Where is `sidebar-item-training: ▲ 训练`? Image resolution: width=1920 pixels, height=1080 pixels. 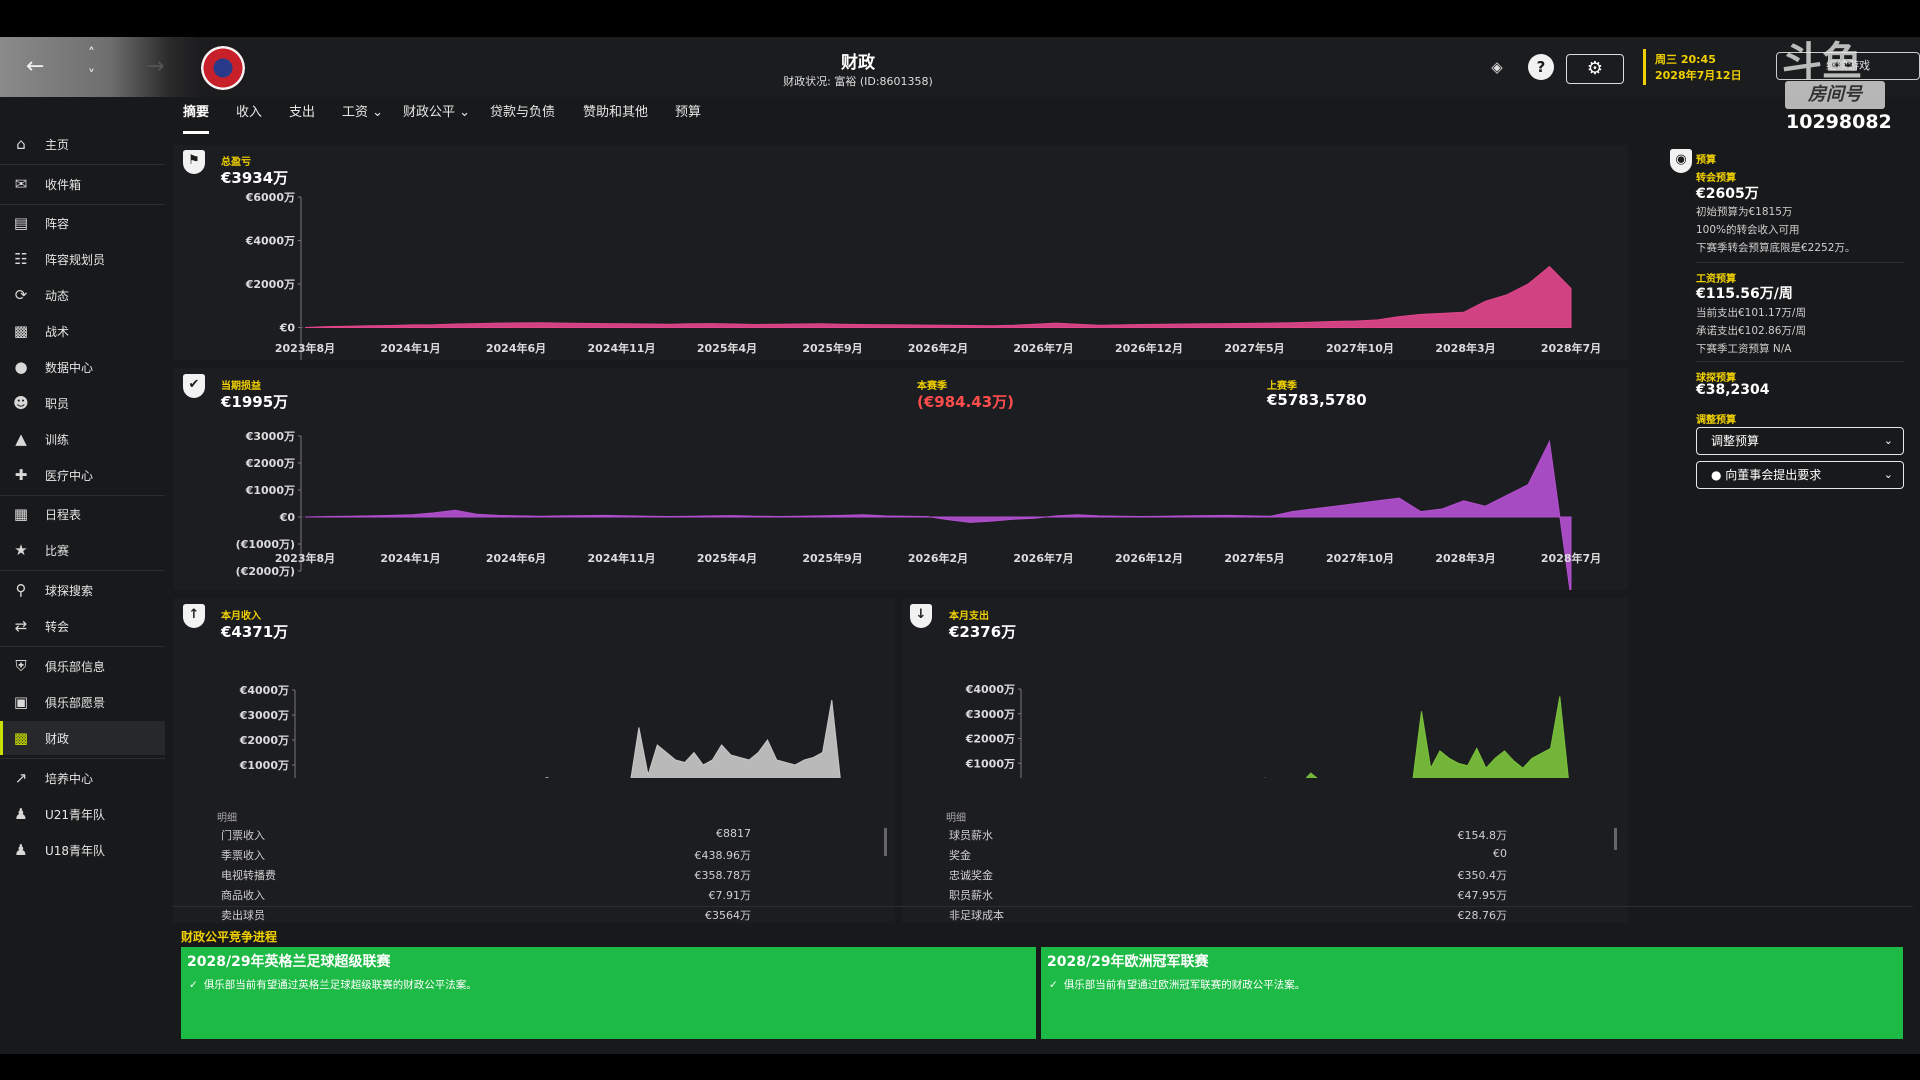
sidebar-item-training: ▲ 训练 is located at coordinates (82, 439).